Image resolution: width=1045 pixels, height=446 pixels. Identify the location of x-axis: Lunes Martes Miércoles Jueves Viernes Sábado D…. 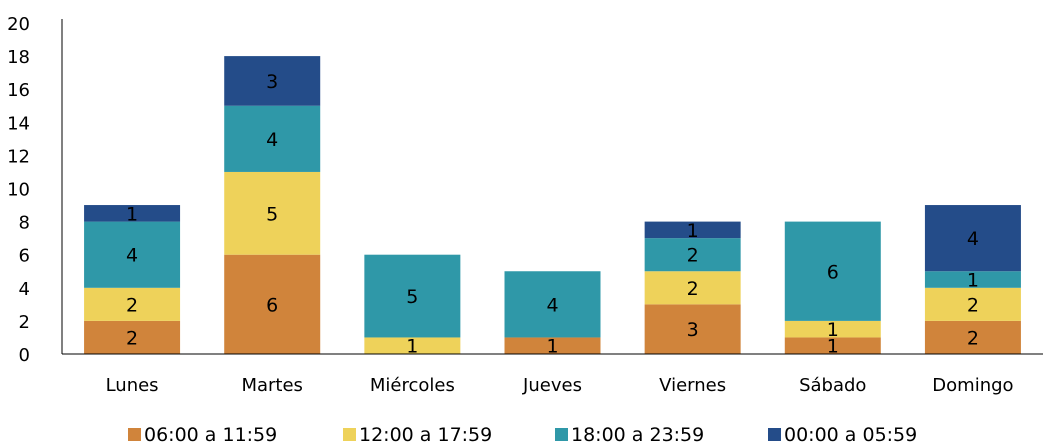
(552, 374).